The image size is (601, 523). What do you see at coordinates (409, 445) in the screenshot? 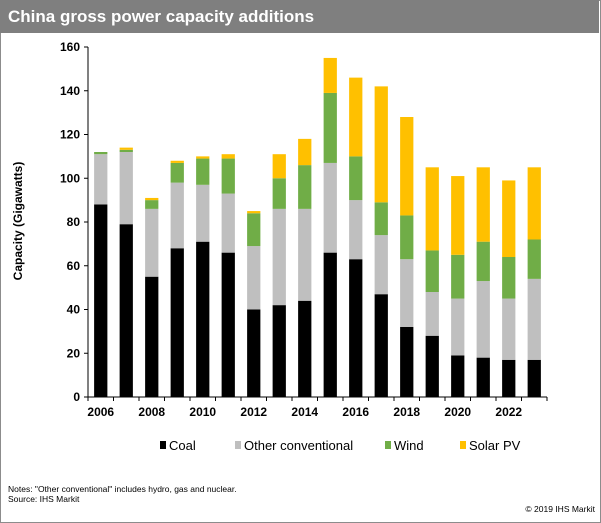
I see `legend-label-wind: Wind` at bounding box center [409, 445].